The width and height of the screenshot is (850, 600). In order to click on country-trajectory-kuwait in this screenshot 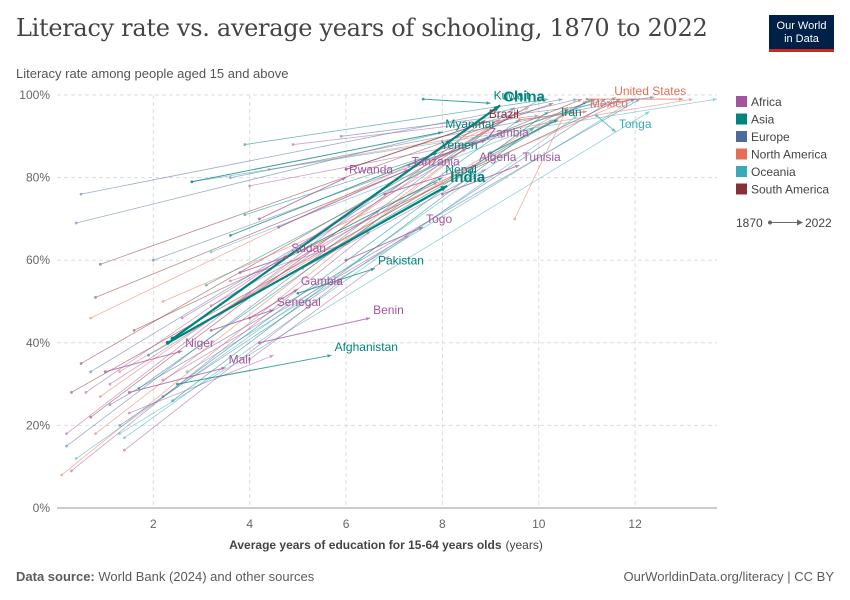, I will do `click(456, 101)`.